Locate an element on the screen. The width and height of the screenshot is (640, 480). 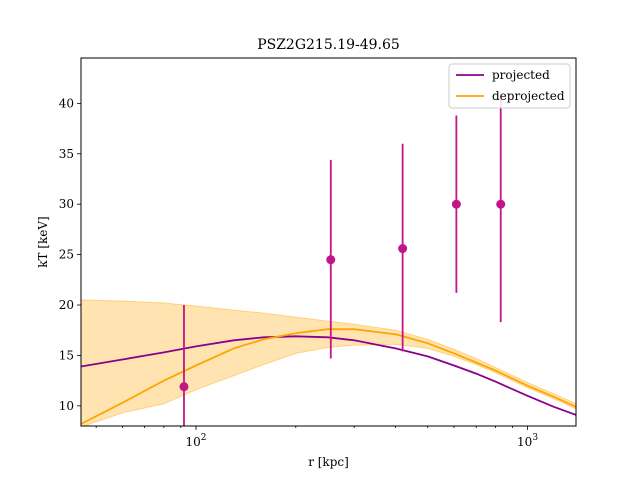
y-tick-label: 20 is located at coordinates (66, 305).